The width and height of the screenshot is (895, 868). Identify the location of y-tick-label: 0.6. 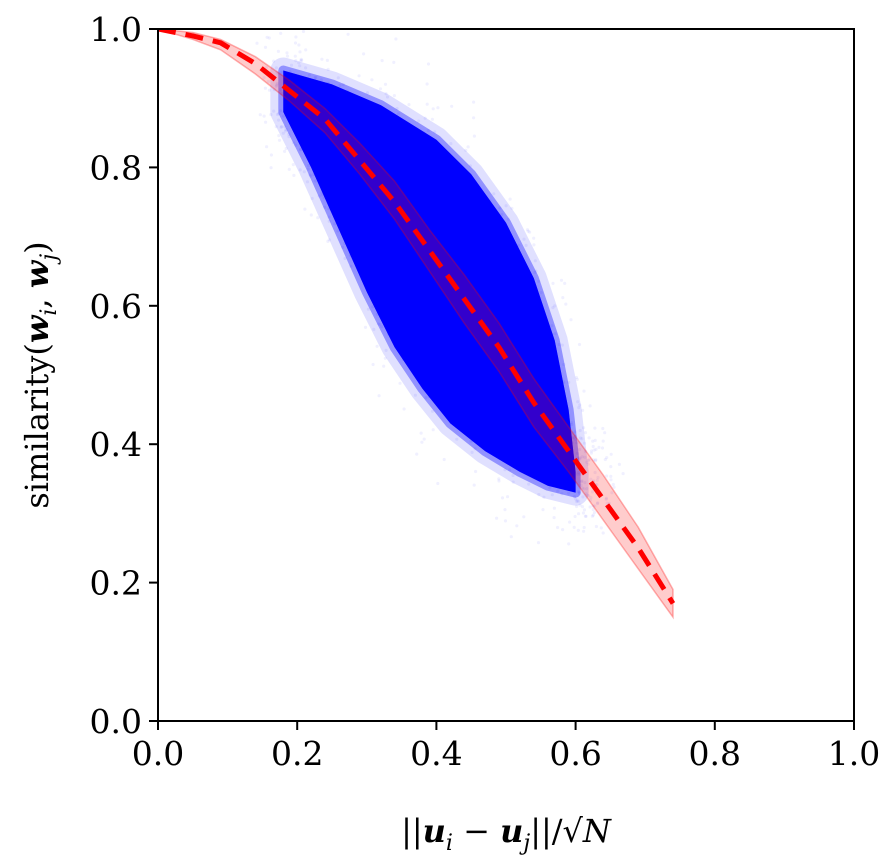
(116, 306).